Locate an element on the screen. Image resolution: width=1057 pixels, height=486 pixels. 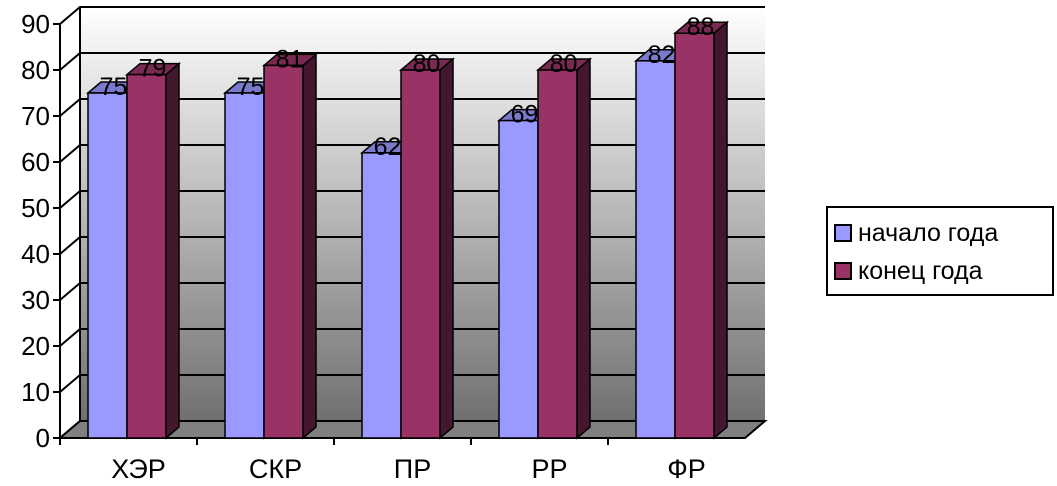
bar-конец года-РР is located at coordinates (564, 248).